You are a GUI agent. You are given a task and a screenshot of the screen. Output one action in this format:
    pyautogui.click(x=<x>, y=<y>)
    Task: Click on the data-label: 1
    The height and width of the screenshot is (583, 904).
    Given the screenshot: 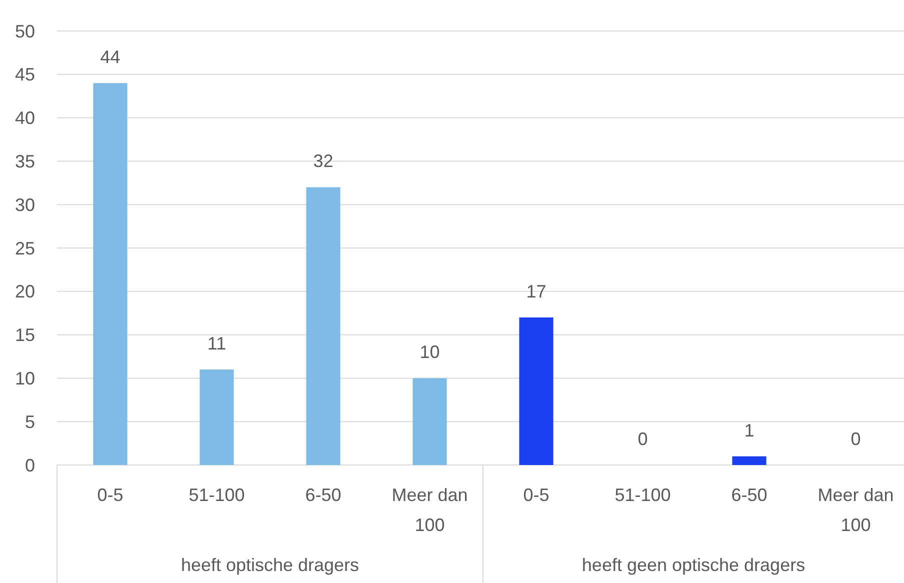 What is the action you would take?
    pyautogui.click(x=749, y=430)
    